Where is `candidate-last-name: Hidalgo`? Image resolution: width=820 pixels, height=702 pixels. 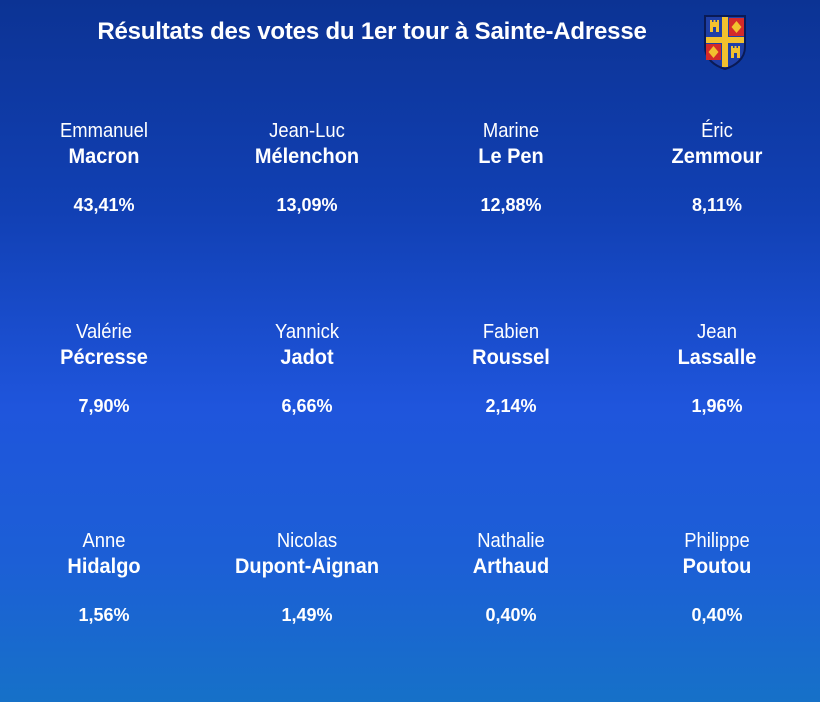 candidate-last-name: Hidalgo is located at coordinates (104, 566).